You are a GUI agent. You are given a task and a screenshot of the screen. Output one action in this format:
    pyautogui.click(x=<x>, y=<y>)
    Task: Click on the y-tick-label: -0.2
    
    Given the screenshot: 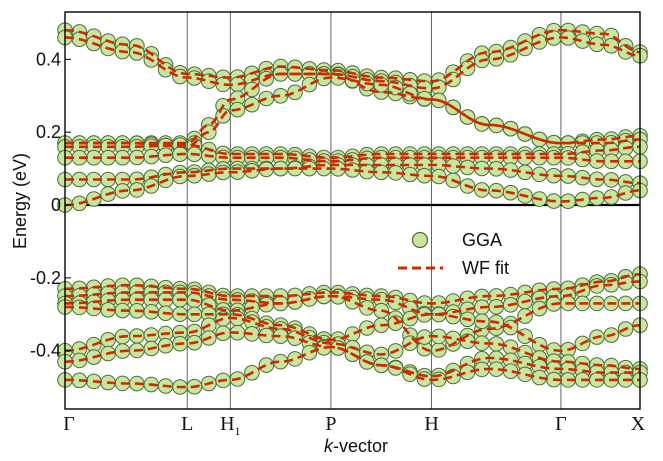 What is the action you would take?
    pyautogui.click(x=45, y=278)
    